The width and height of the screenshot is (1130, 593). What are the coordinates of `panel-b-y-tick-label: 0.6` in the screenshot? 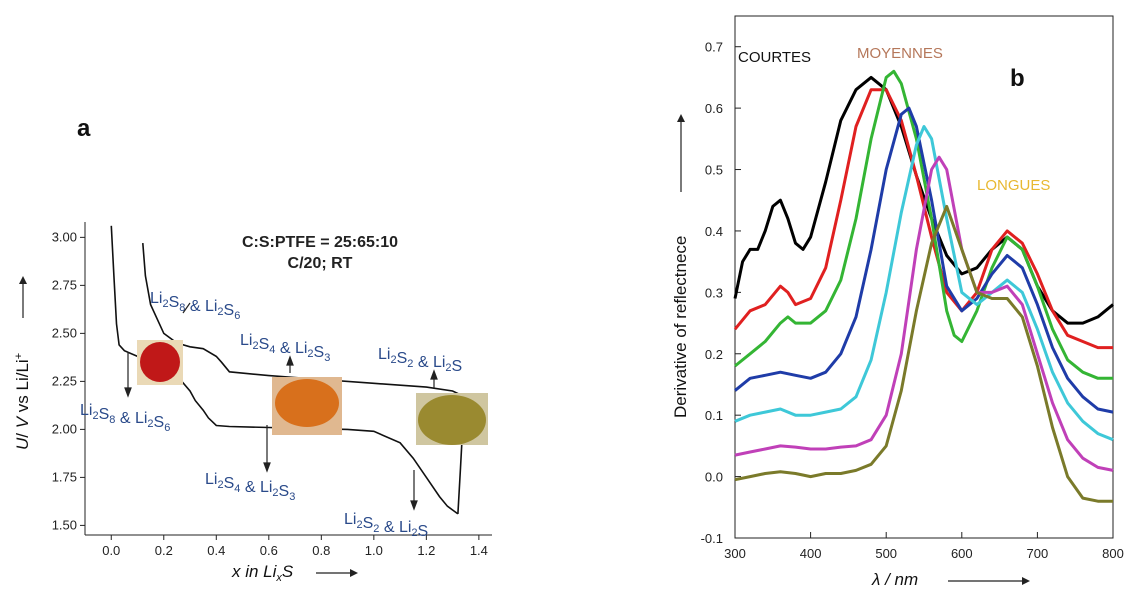 It's located at (714, 108).